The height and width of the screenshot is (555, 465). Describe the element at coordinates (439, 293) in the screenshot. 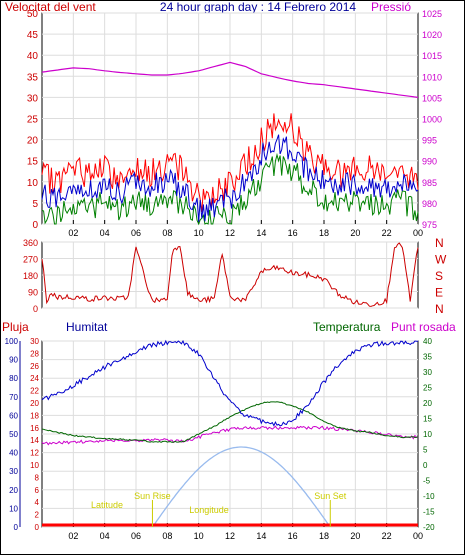

I see `compass-tick-label: E` at that location.